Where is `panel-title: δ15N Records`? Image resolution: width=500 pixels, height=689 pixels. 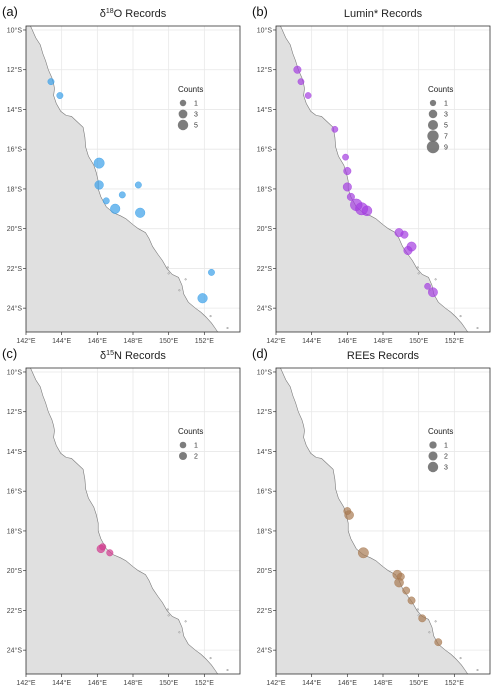 panel-title: δ15N Records is located at coordinates (133, 356).